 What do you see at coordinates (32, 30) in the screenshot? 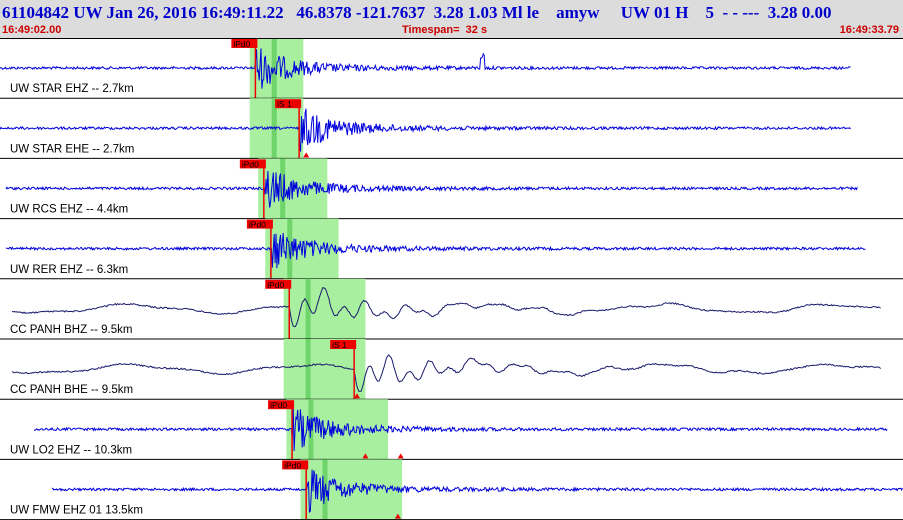
I see `start-time-label: 16:49:02.00` at bounding box center [32, 30].